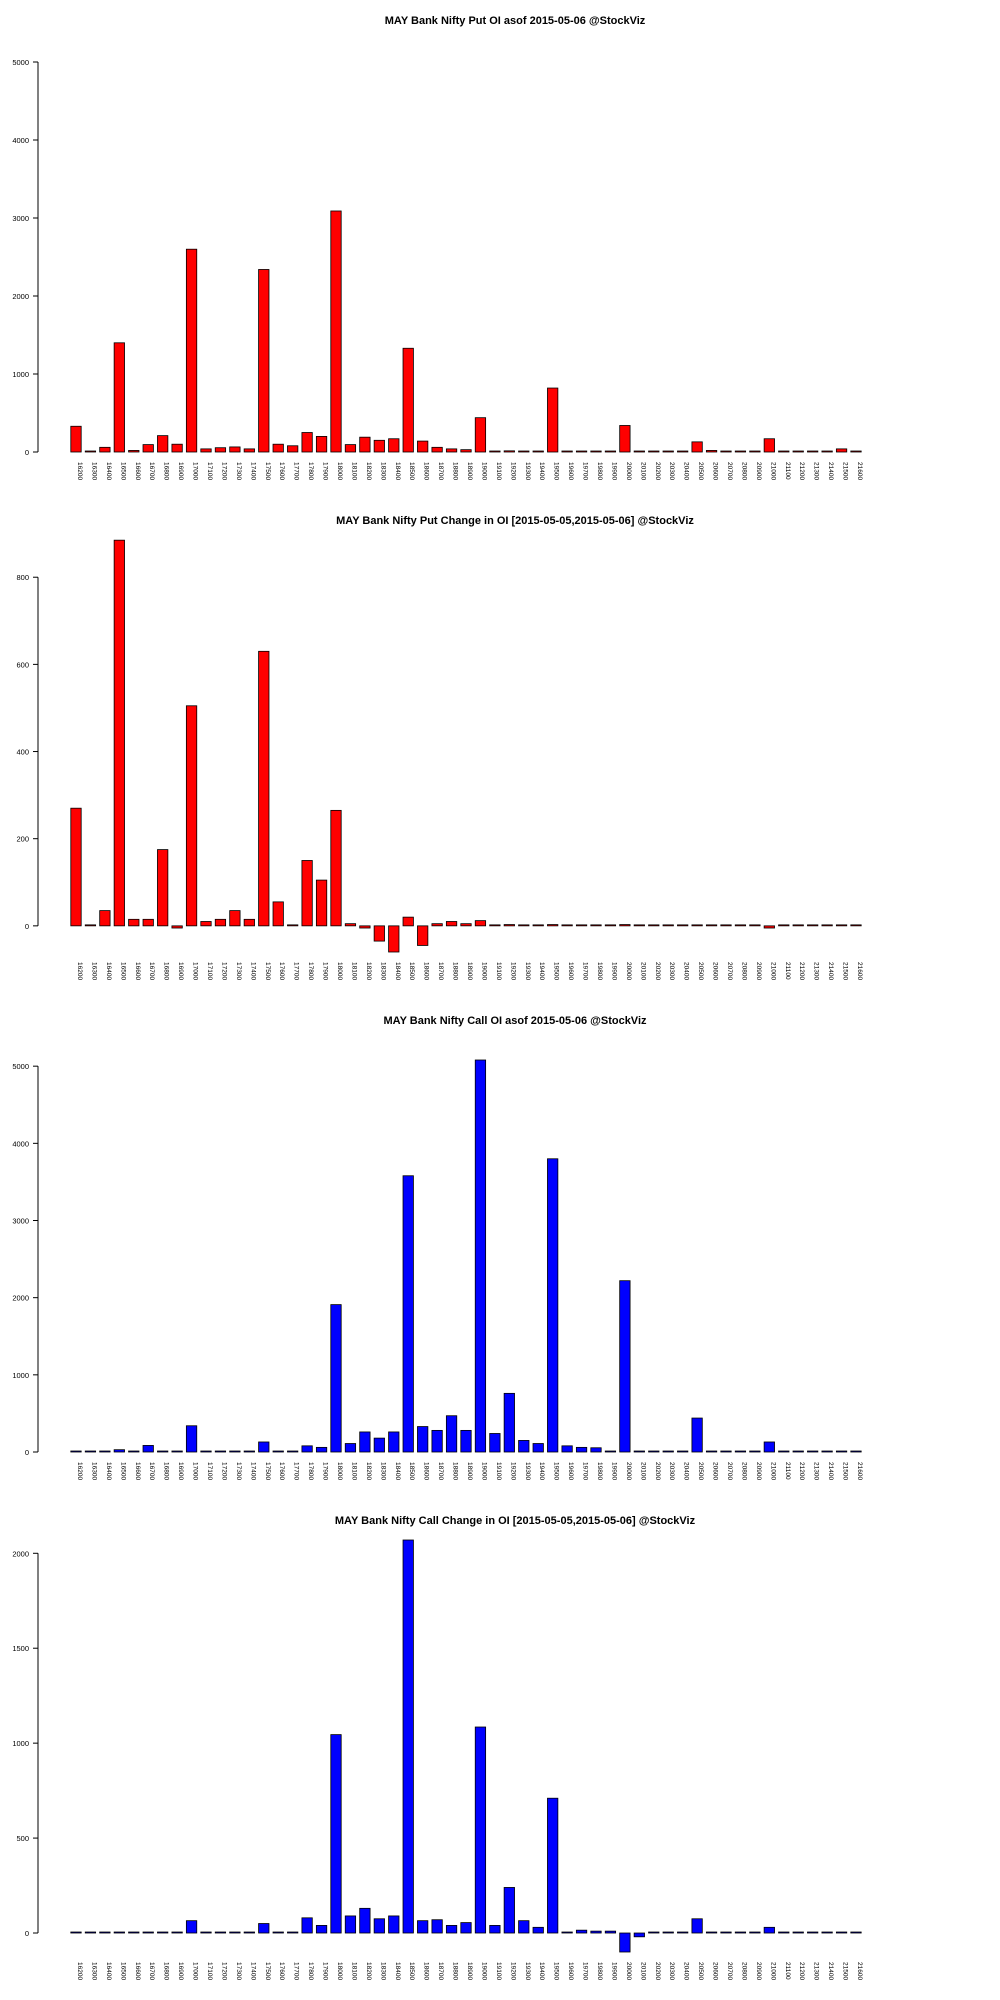 Image resolution: width=1000 pixels, height=2000 pixels. What do you see at coordinates (22, 664) in the screenshot?
I see `y-tick-label: 600` at bounding box center [22, 664].